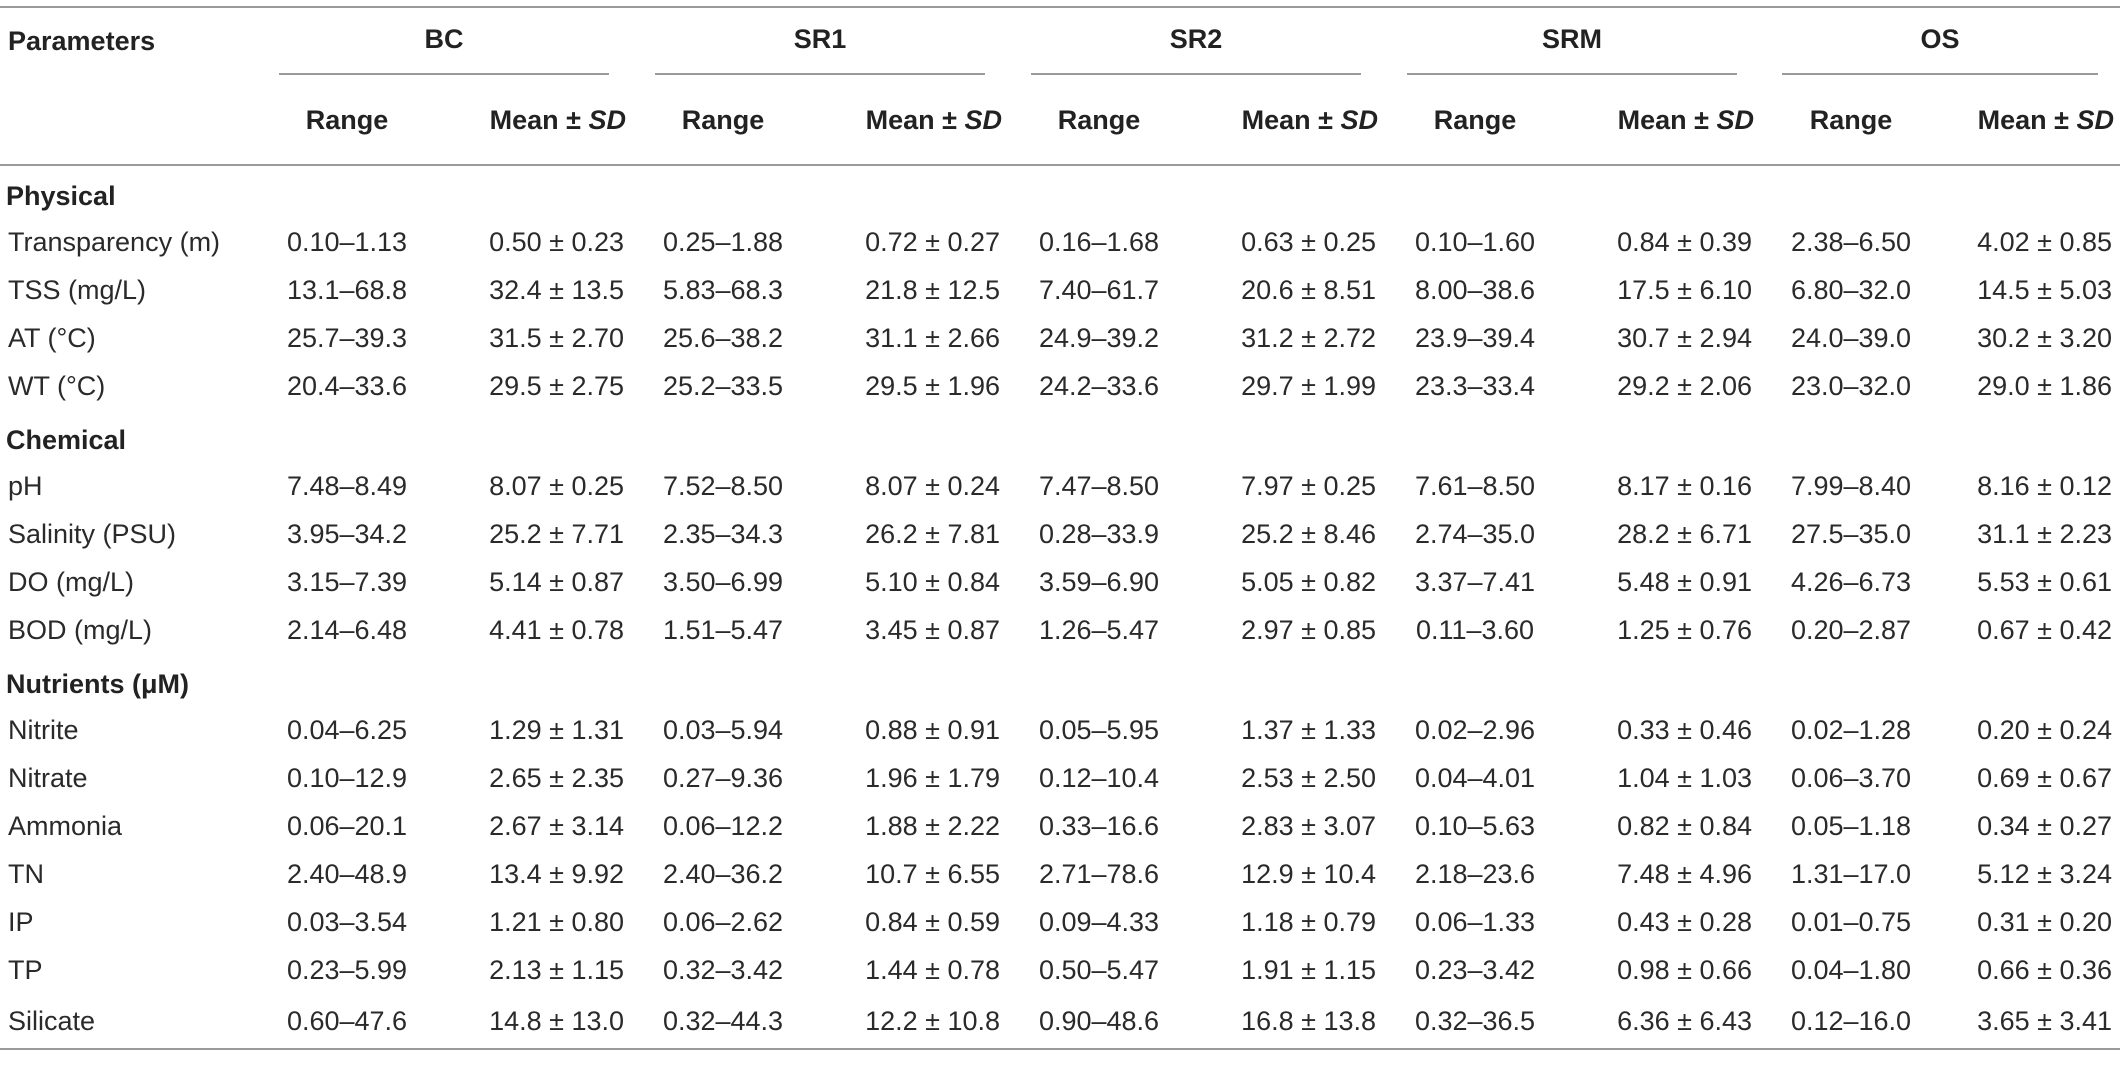 The height and width of the screenshot is (1065, 2120). Describe the element at coordinates (1684, 777) in the screenshot. I see `mean-sd-cell: 1.04 ± 1.03` at that location.